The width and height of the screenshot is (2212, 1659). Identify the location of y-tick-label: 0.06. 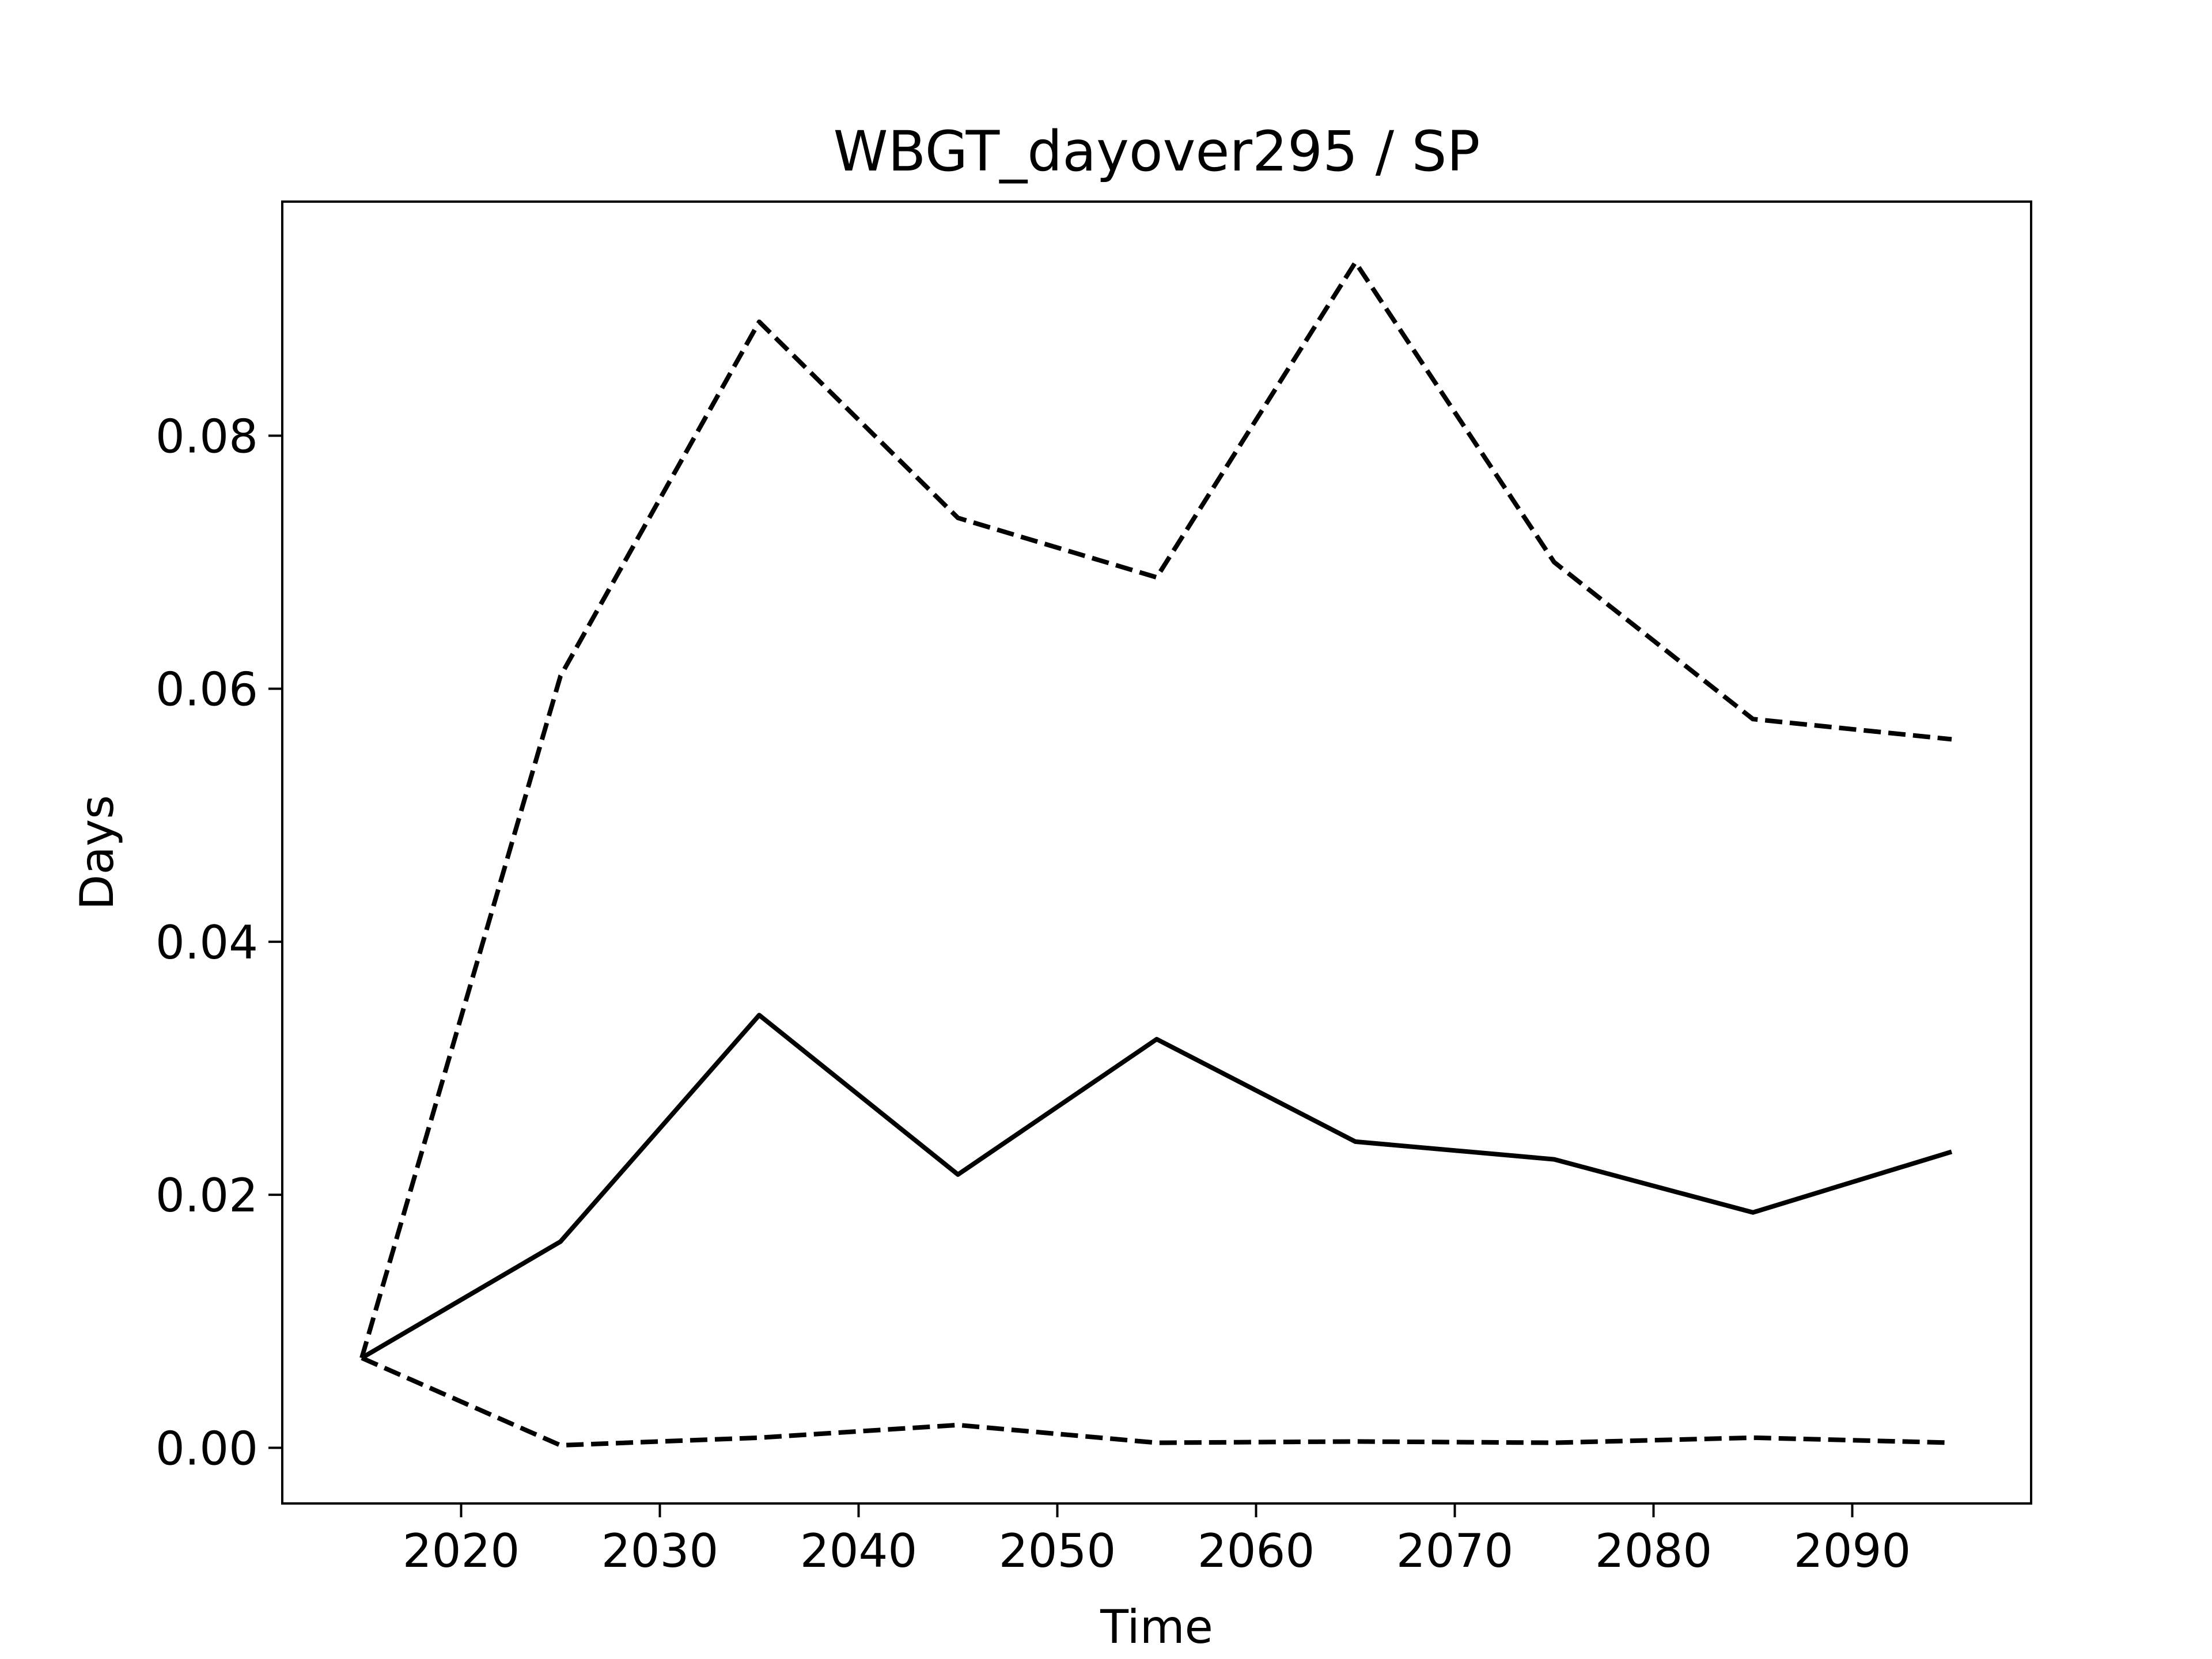
(207, 690).